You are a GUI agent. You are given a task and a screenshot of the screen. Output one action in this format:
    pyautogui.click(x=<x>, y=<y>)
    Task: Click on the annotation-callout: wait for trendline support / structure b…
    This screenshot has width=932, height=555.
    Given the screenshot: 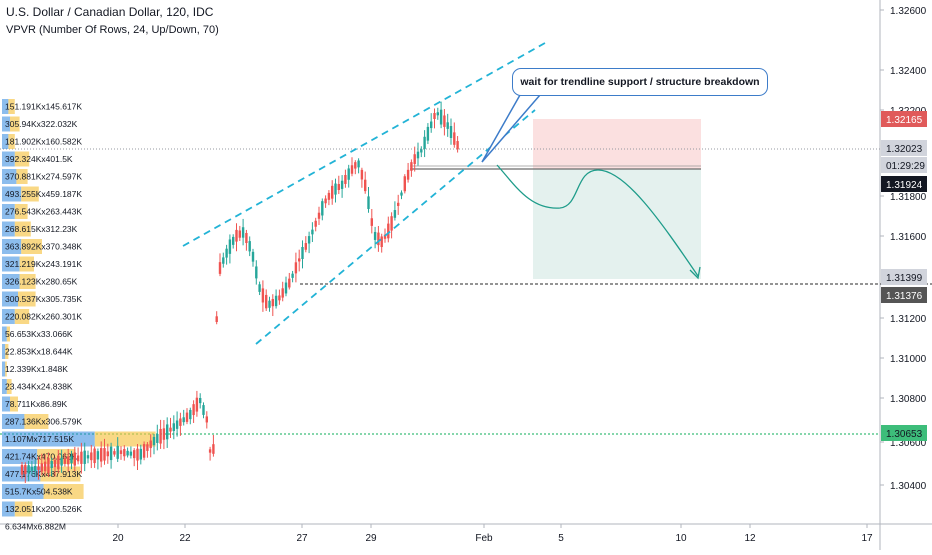 What is the action you would take?
    pyautogui.click(x=640, y=82)
    